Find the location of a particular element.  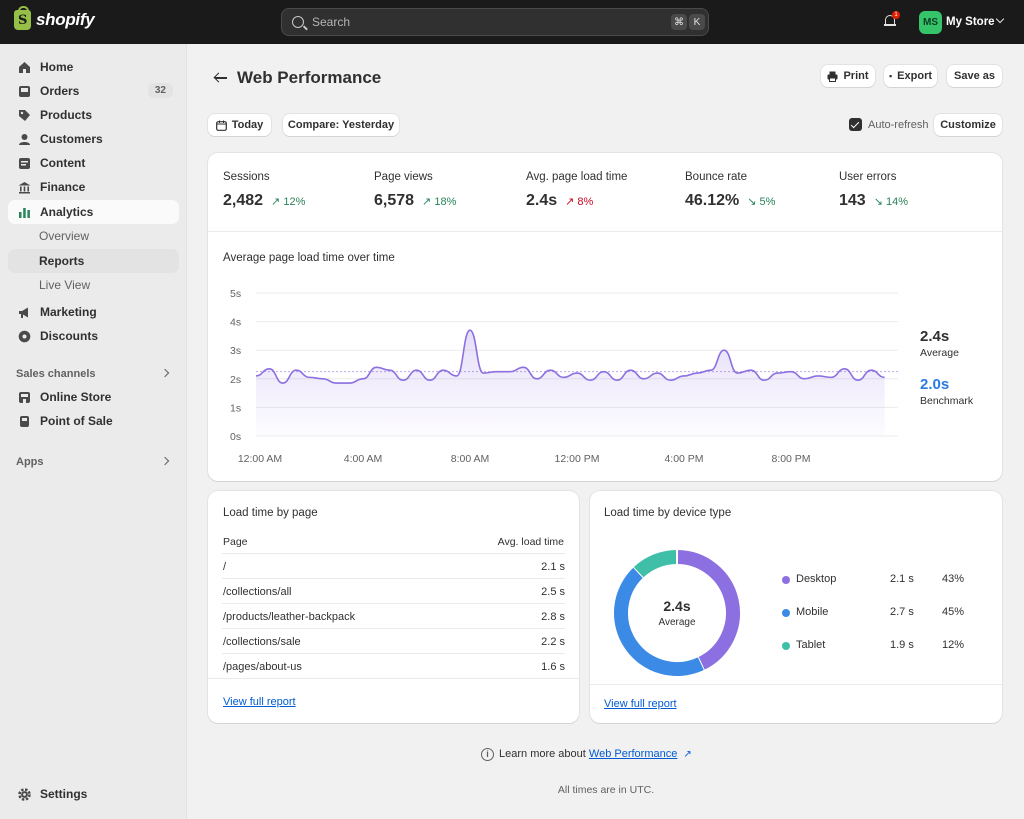

metric-page-views: Page views 6,578 ↗ 18% is located at coordinates (415, 190).